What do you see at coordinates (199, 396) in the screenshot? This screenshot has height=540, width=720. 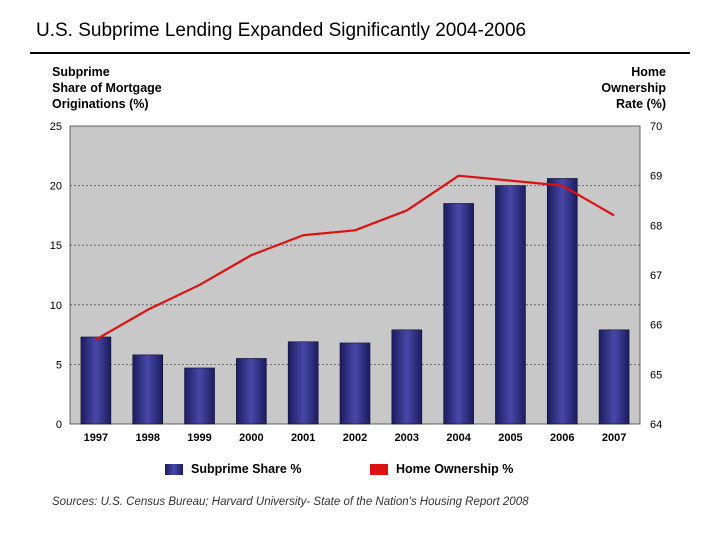 I see `bar-1999` at bounding box center [199, 396].